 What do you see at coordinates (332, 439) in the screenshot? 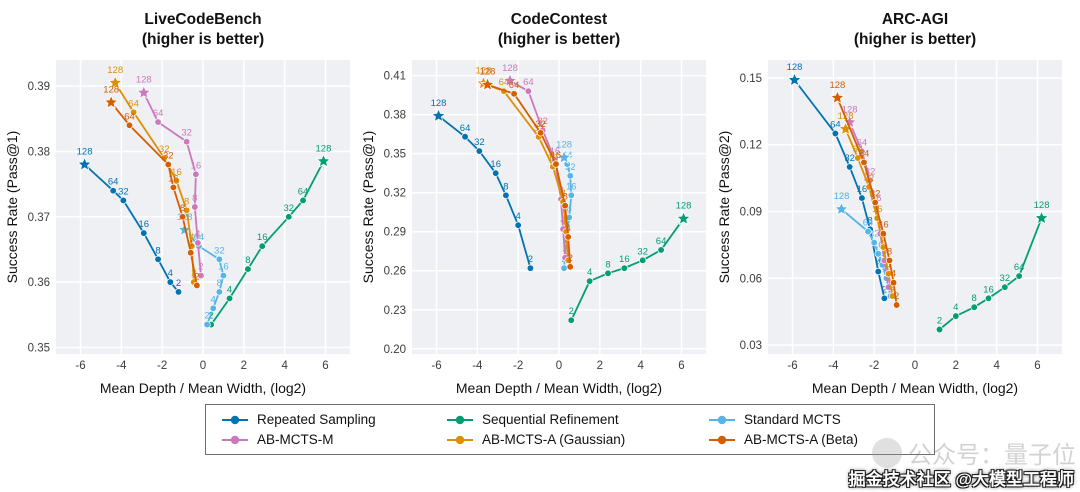
I see `legend-item-ab-mcts-m: AB-MCTS-M` at bounding box center [332, 439].